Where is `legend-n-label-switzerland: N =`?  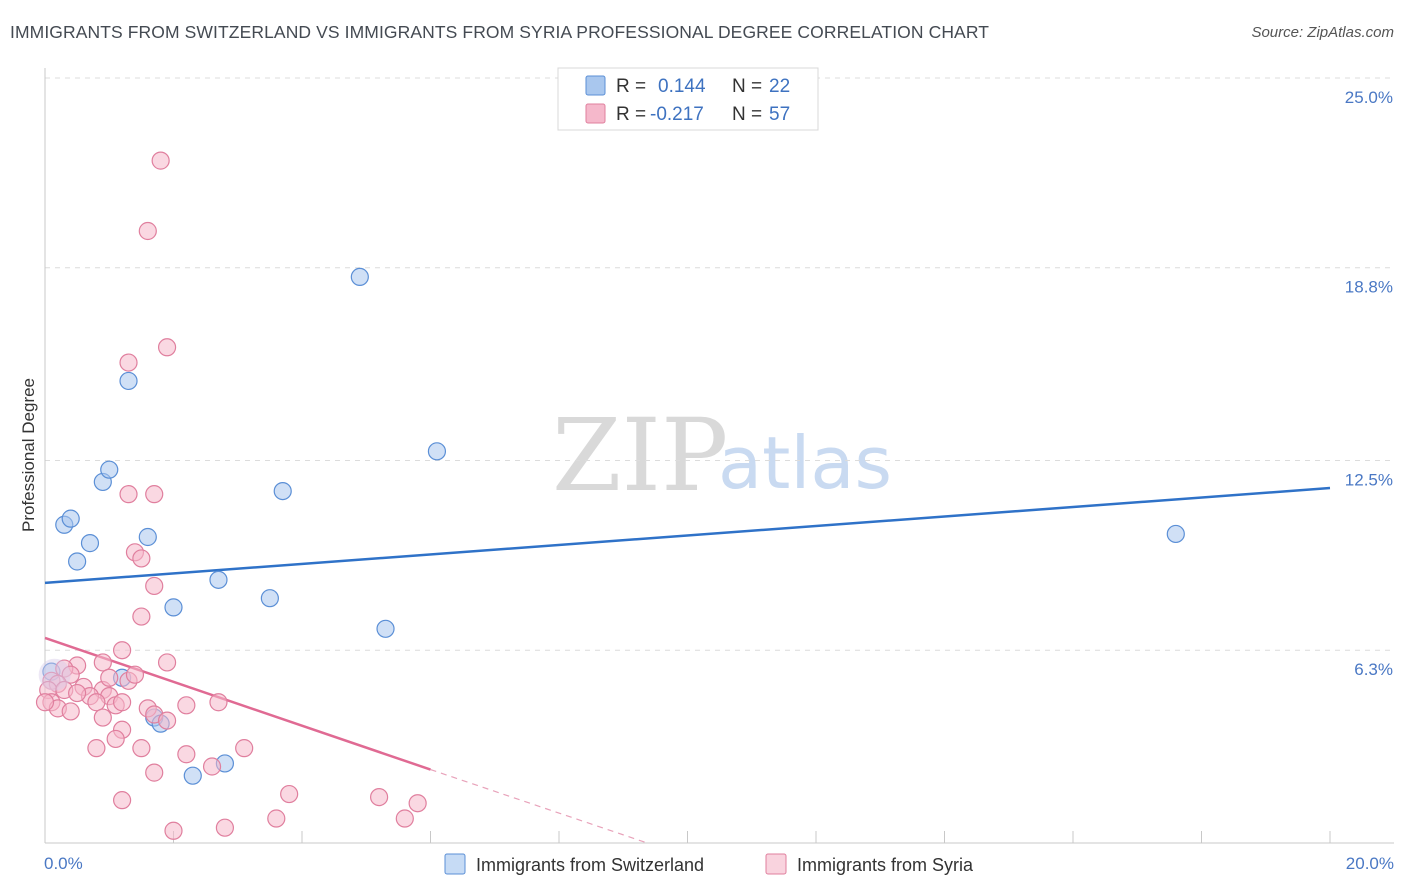 legend-n-label-switzerland: N = is located at coordinates (747, 86).